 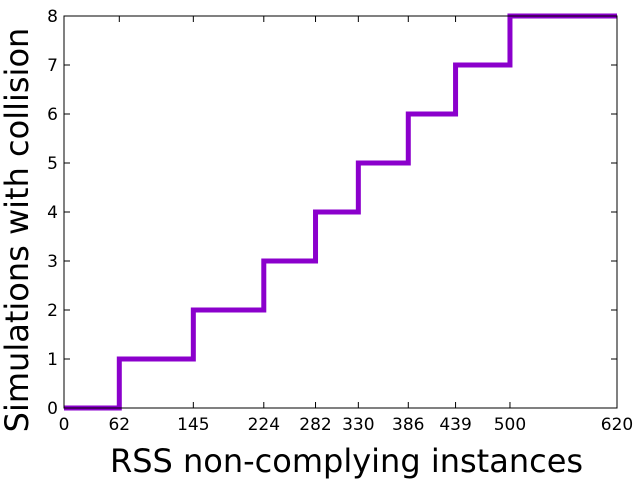 What do you see at coordinates (510, 425) in the screenshot?
I see `x-tick-label-8: 500` at bounding box center [510, 425].